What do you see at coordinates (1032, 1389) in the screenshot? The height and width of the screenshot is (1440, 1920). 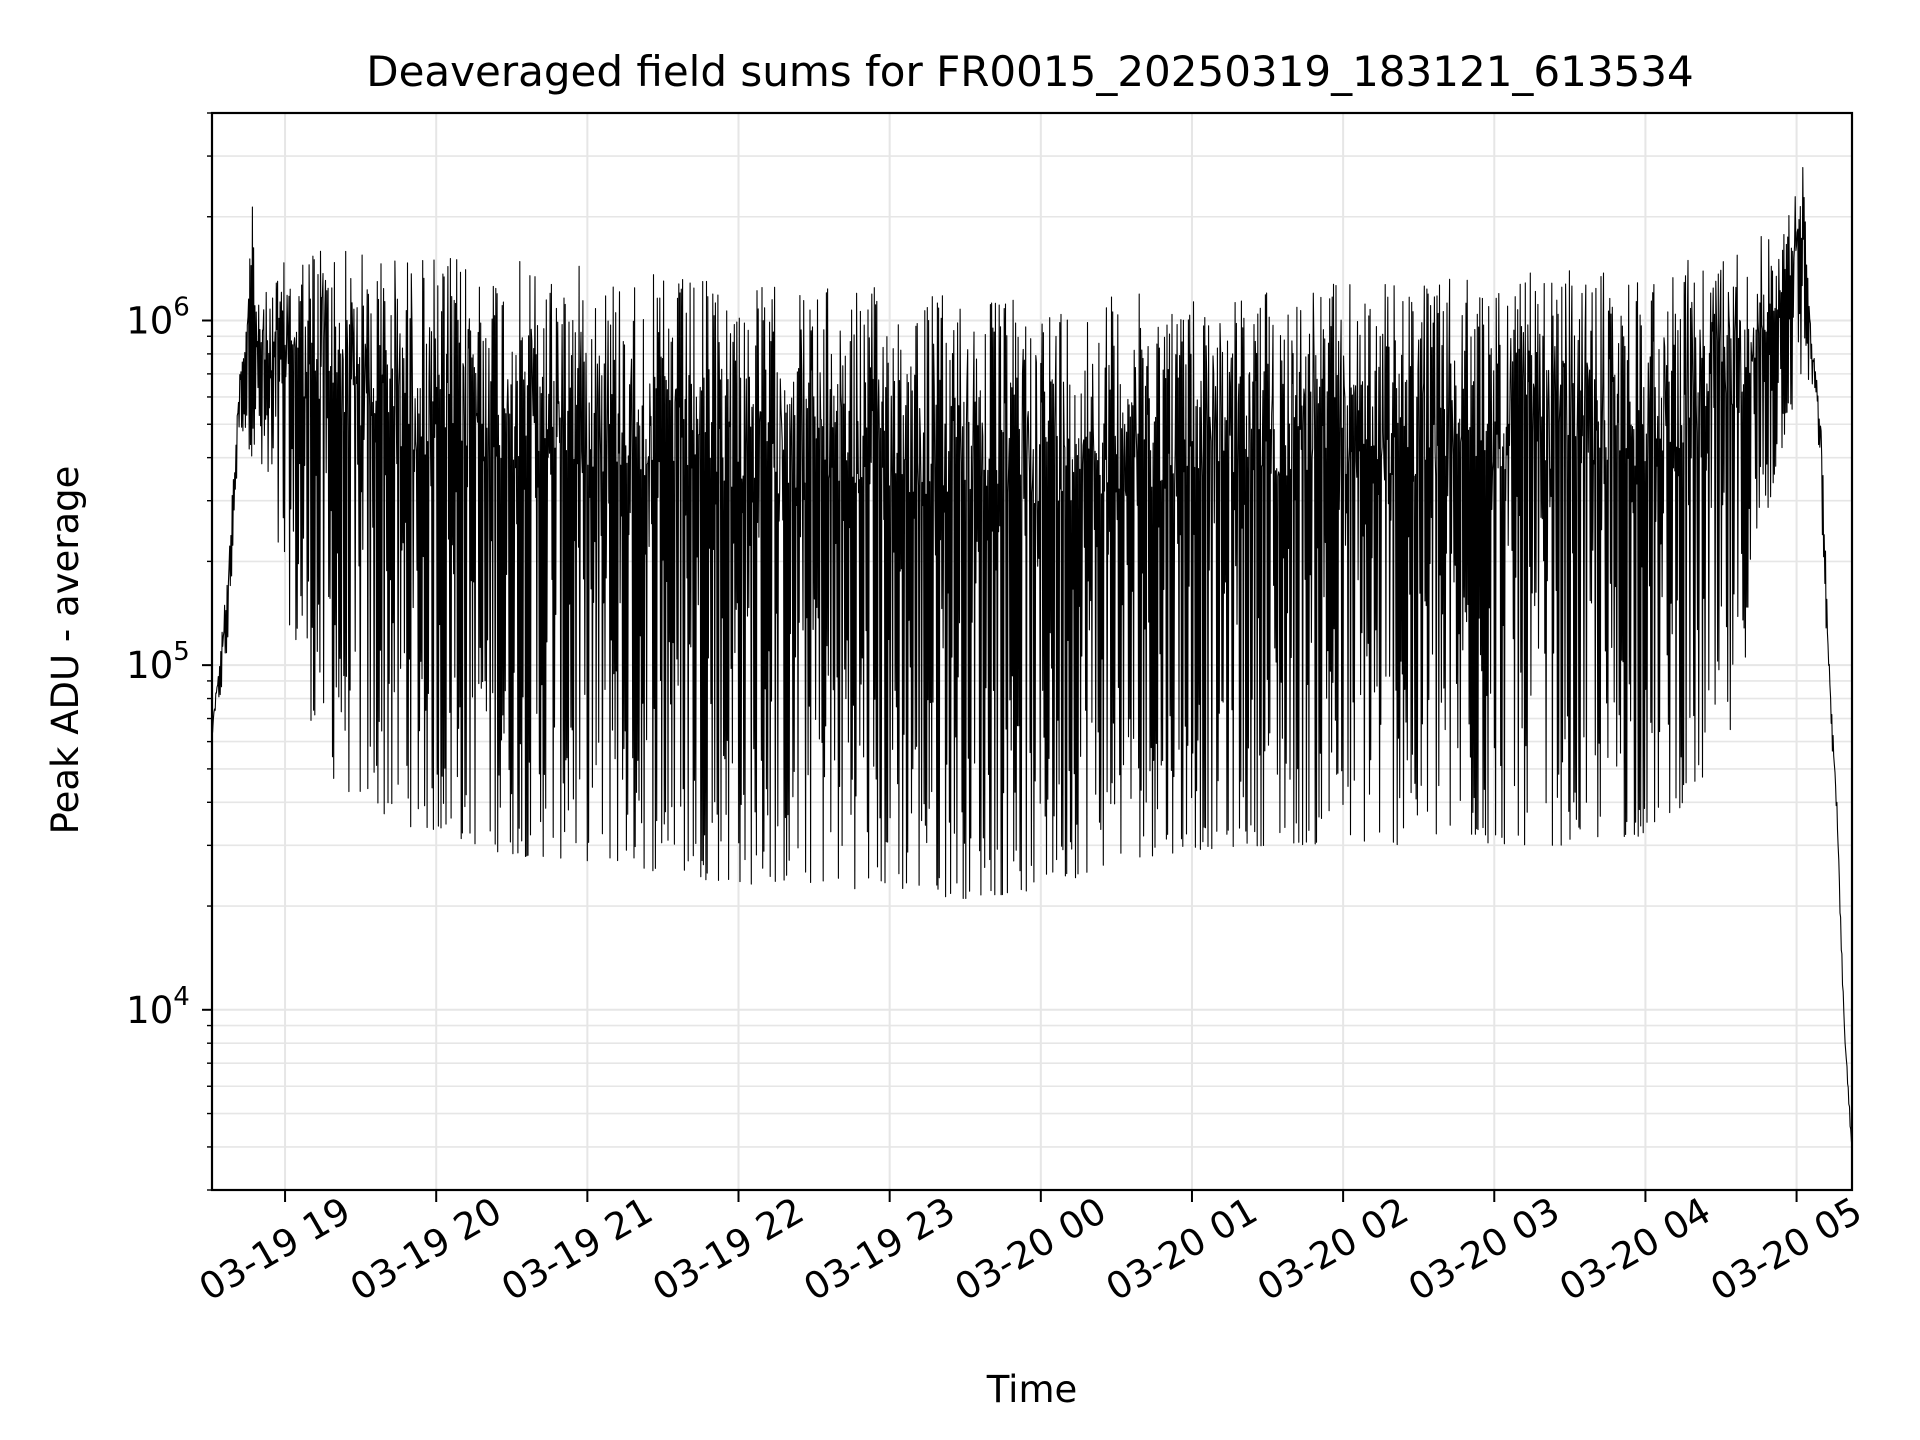 I see `x-axis-label: Time` at bounding box center [1032, 1389].